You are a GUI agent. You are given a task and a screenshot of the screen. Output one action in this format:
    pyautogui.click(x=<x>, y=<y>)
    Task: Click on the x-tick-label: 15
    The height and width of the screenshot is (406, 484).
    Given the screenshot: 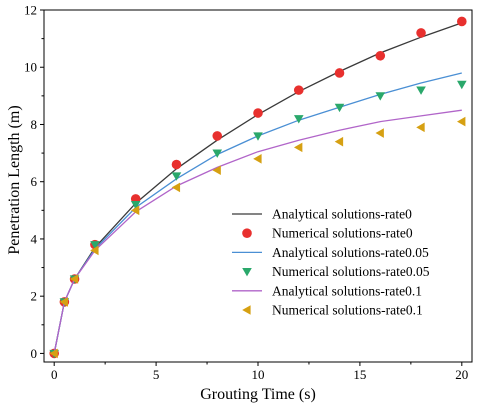 What is the action you would take?
    pyautogui.click(x=359, y=374)
    